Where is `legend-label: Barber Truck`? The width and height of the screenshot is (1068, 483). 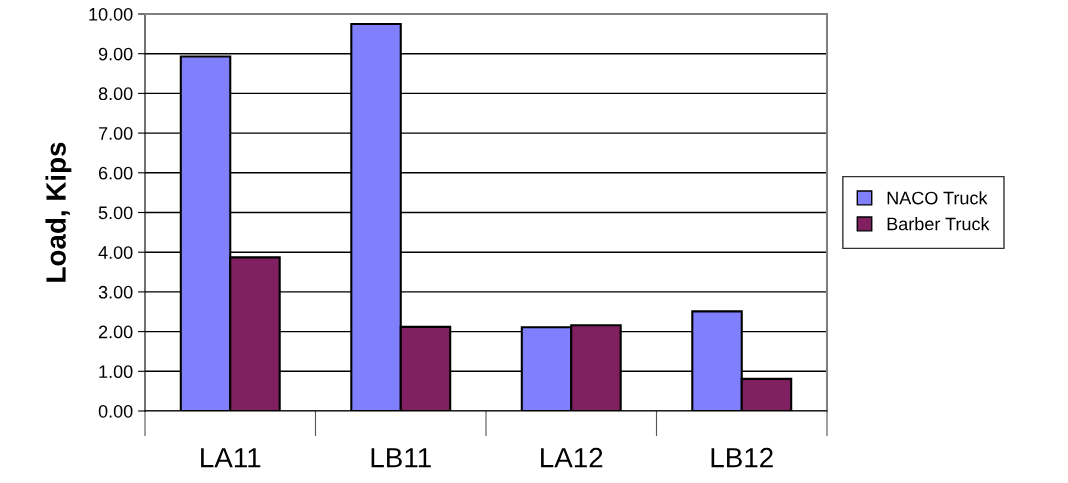
legend-label: Barber Truck is located at coordinates (938, 224).